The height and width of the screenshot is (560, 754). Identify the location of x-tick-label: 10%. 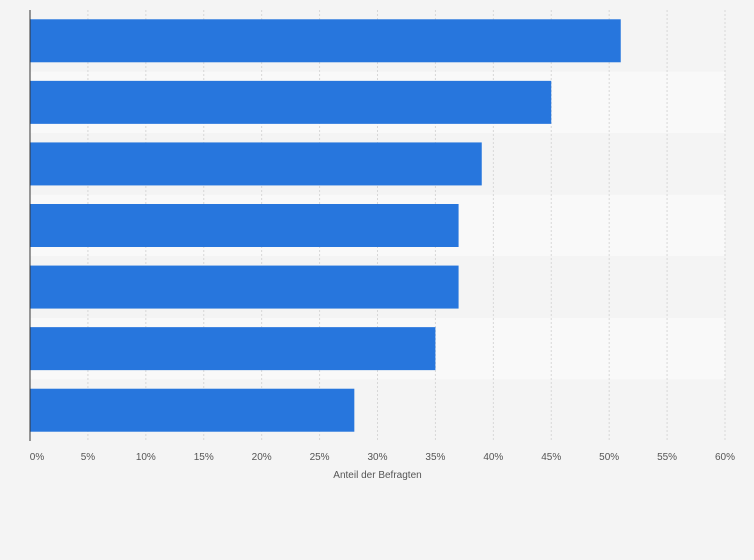
(146, 457).